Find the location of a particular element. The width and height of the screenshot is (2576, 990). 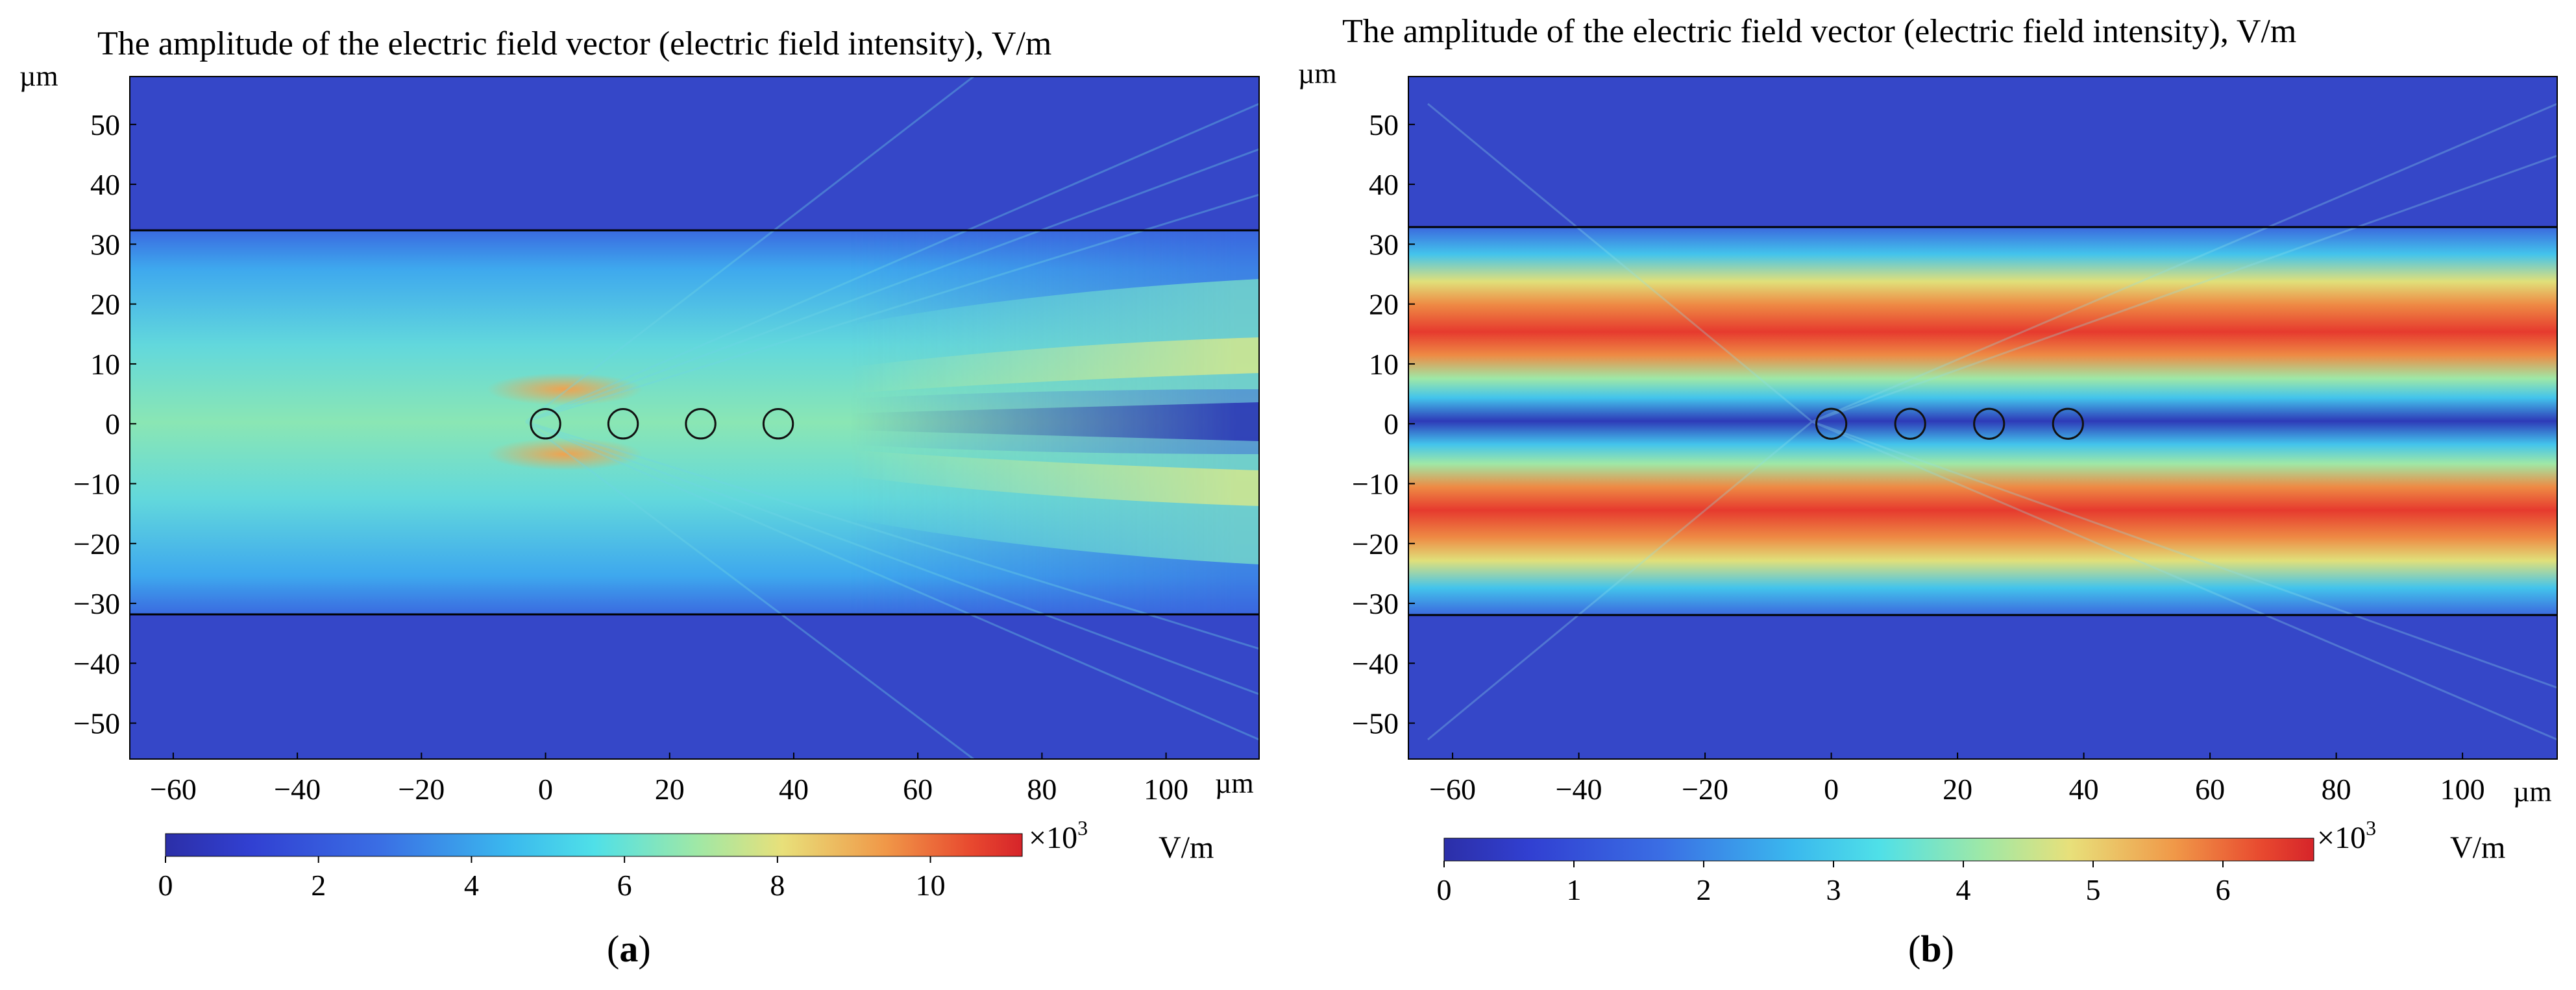

panel-a-colorbar is located at coordinates (594, 845).